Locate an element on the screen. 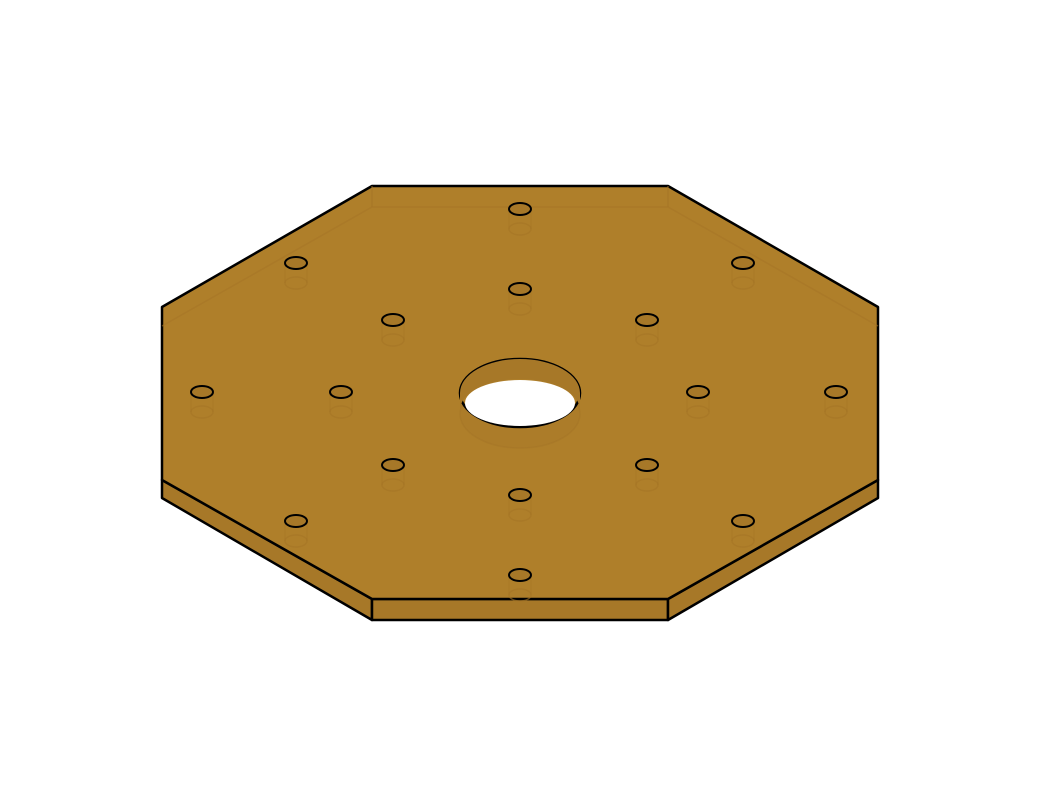 This screenshot has width=1040, height=807. center-bore-through is located at coordinates (520, 403).